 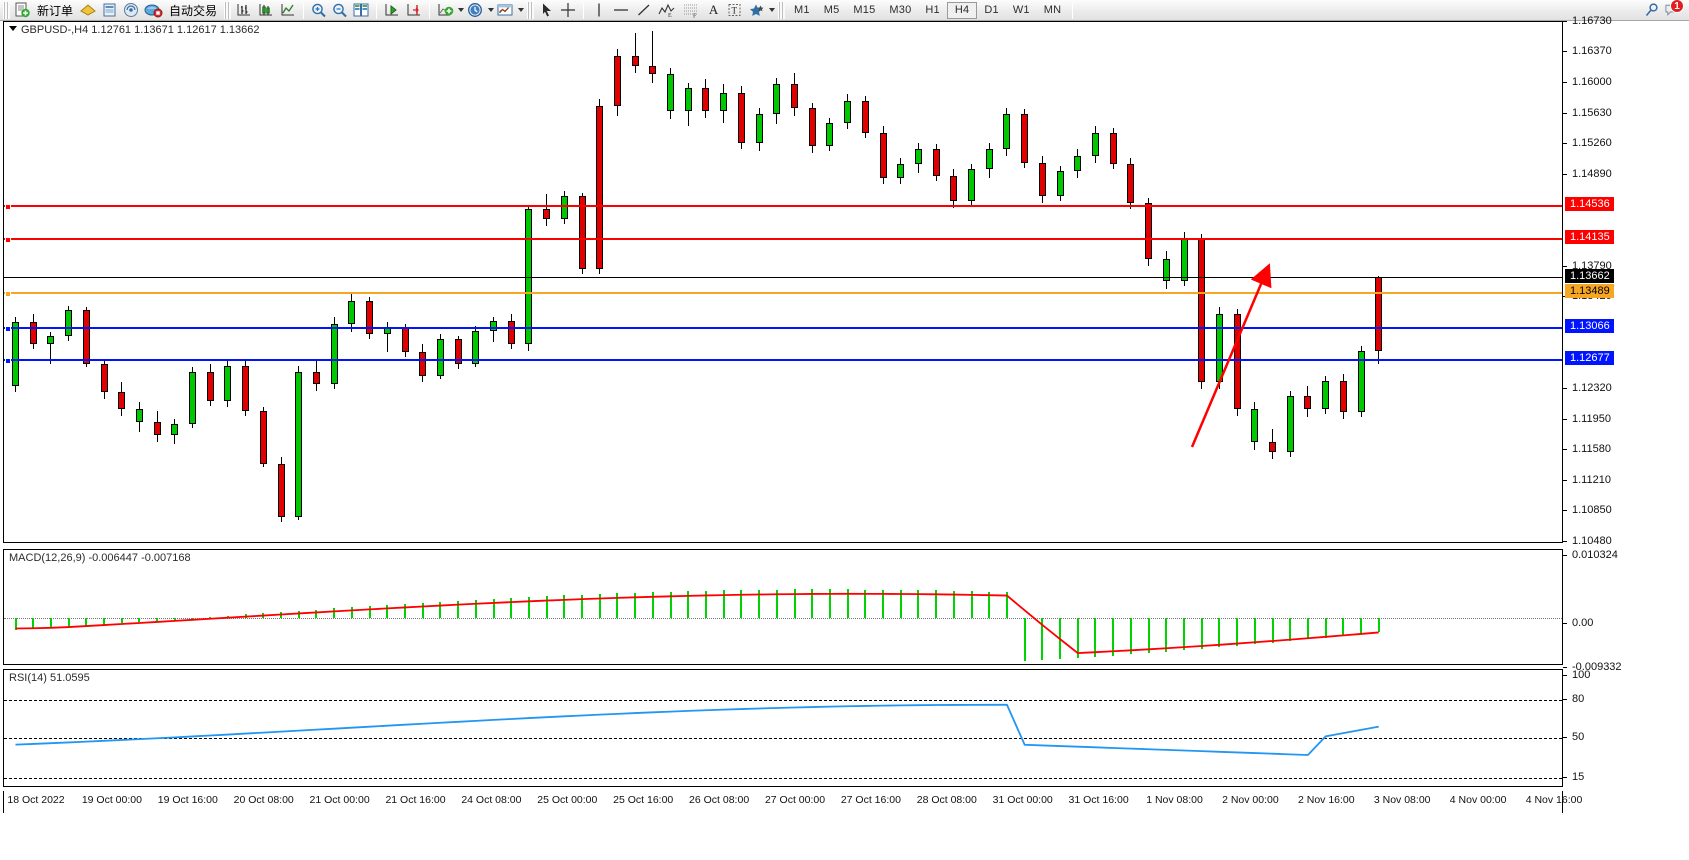 I want to click on templates-dropdown-arrow, so click(x=521, y=10).